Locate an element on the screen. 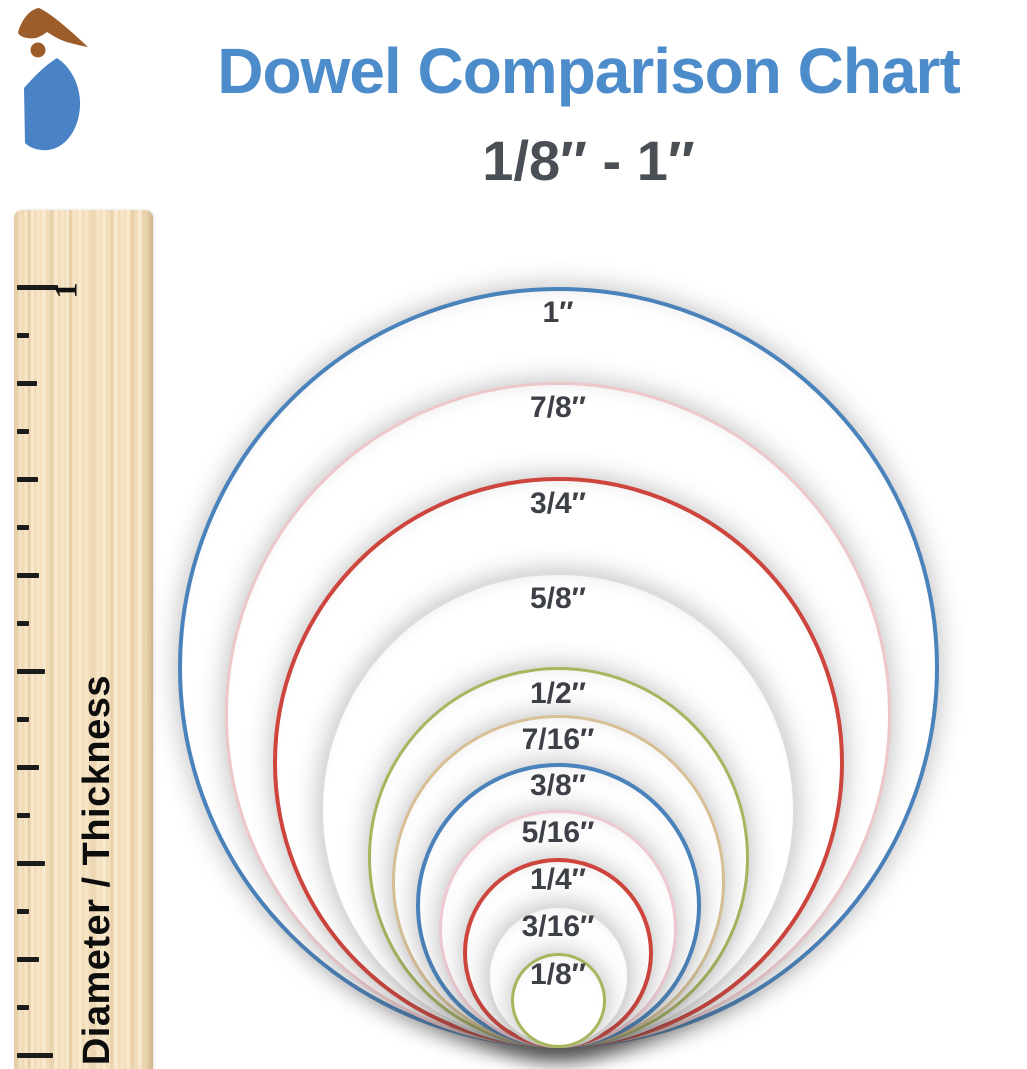  dowel-size-label-3-16: 3/16″ is located at coordinates (558, 926).